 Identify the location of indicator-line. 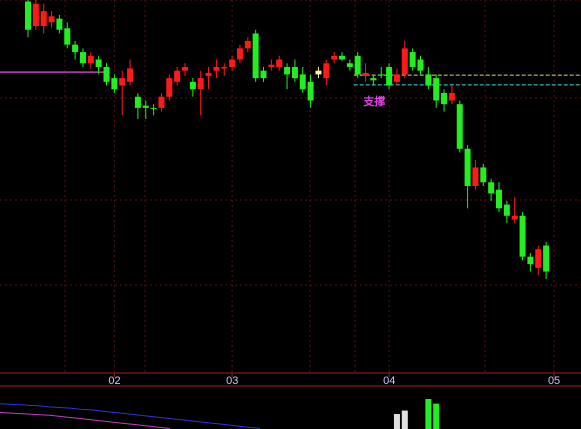
(85, 420).